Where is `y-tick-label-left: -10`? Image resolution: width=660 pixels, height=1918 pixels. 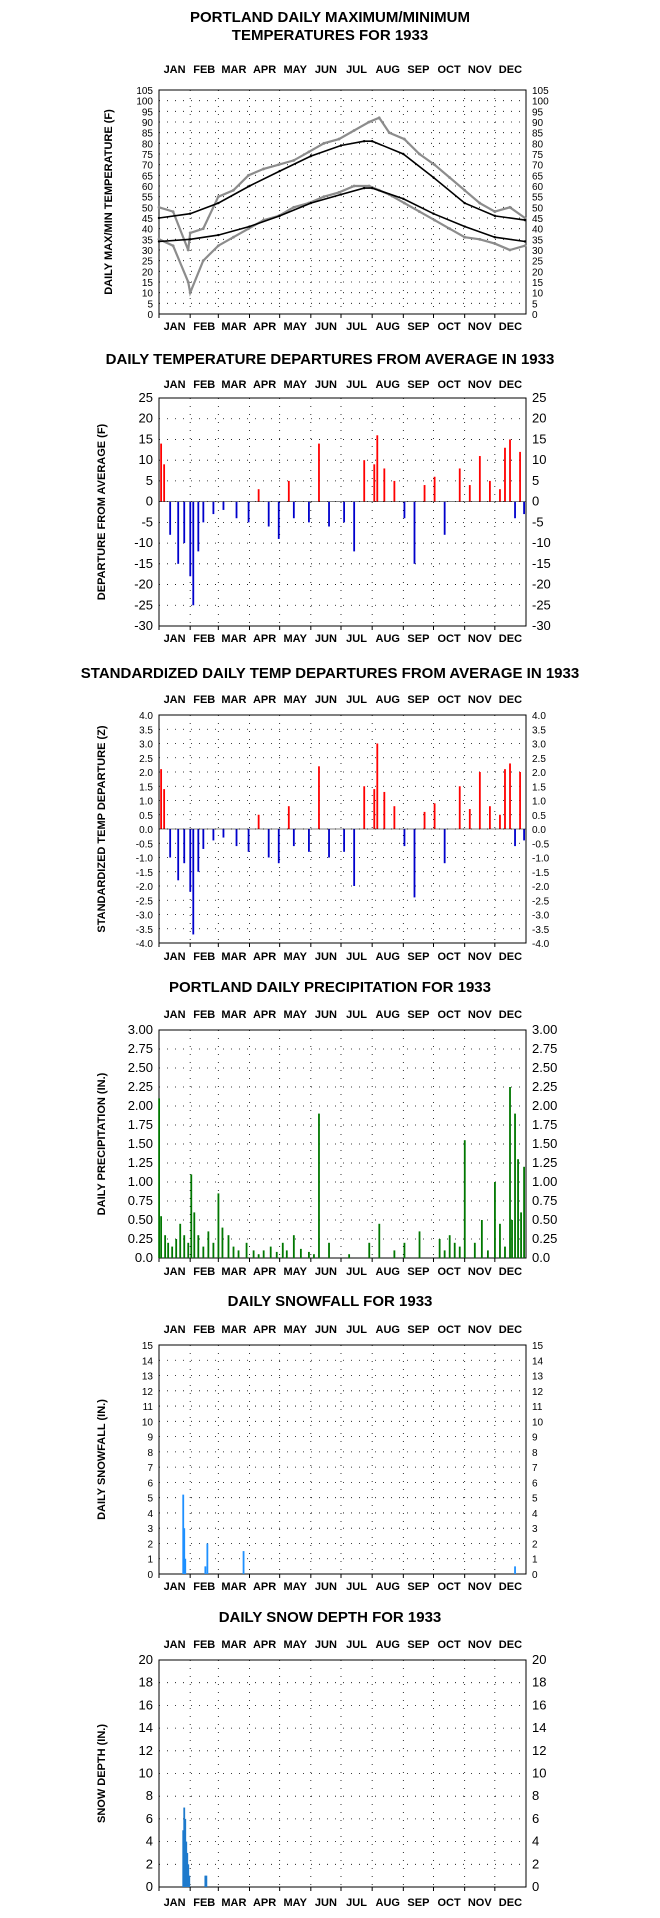 y-tick-label-left: -10 is located at coordinates (143, 542).